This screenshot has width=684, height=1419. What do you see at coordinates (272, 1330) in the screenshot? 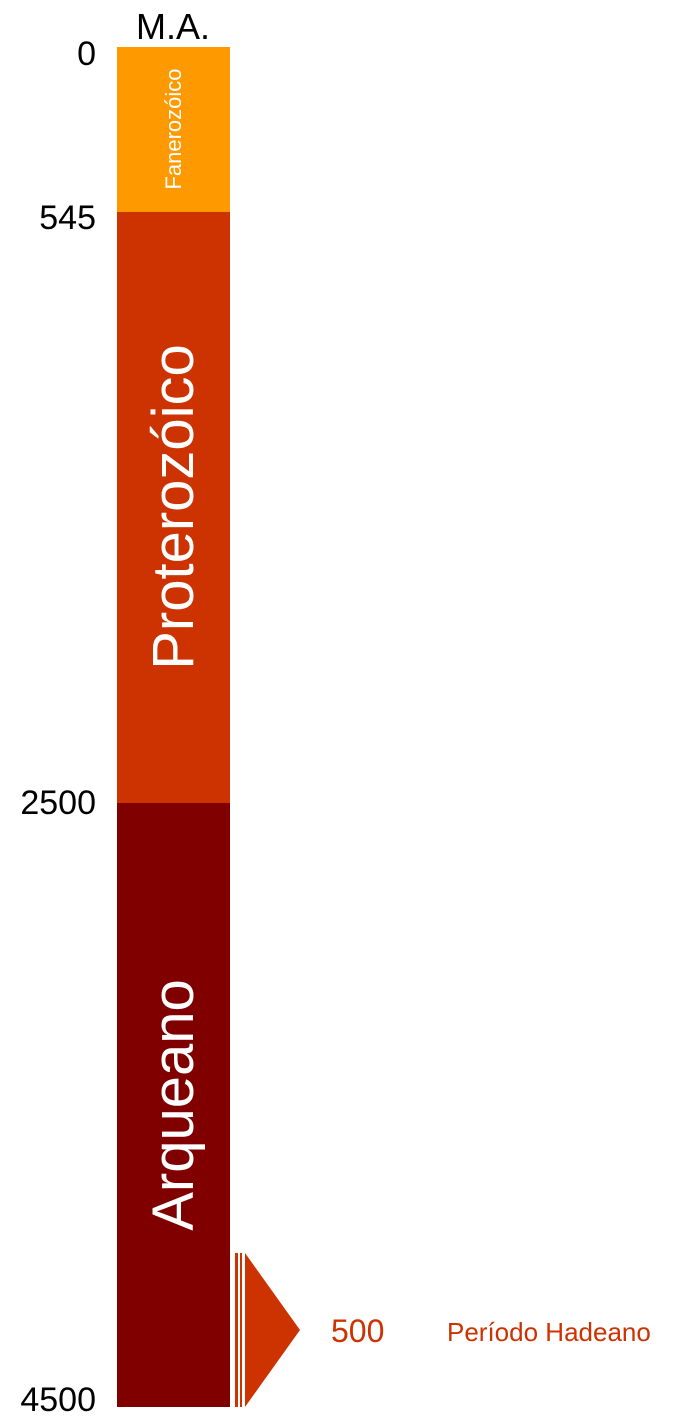
I see `hadean-arrow-icon` at bounding box center [272, 1330].